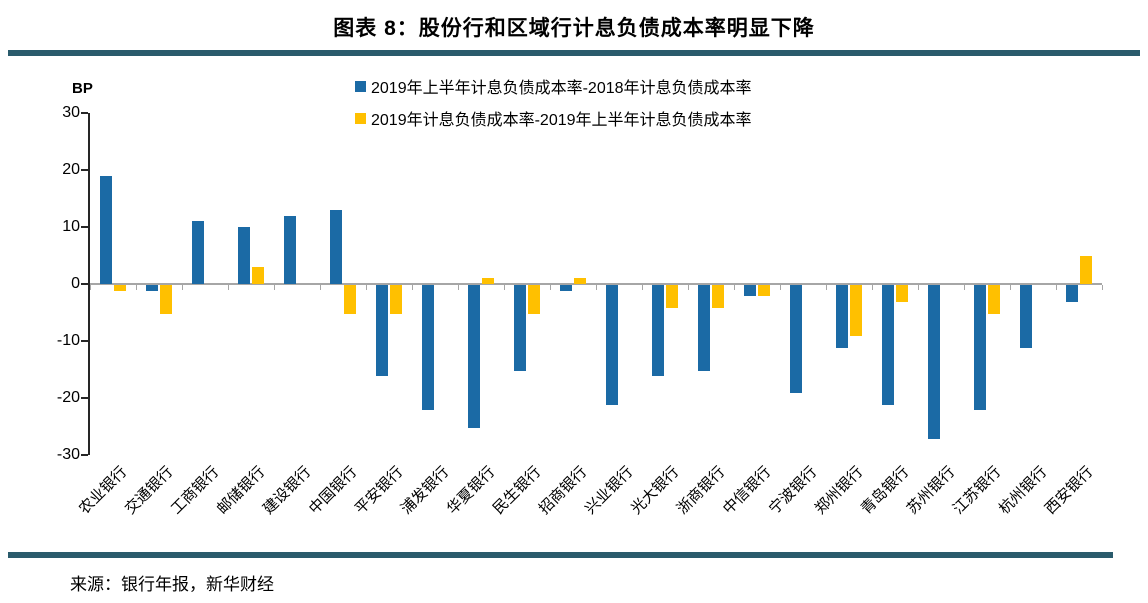 The width and height of the screenshot is (1148, 603). What do you see at coordinates (655, 490) in the screenshot?
I see `x-axis-category-label: 光大银行` at bounding box center [655, 490].